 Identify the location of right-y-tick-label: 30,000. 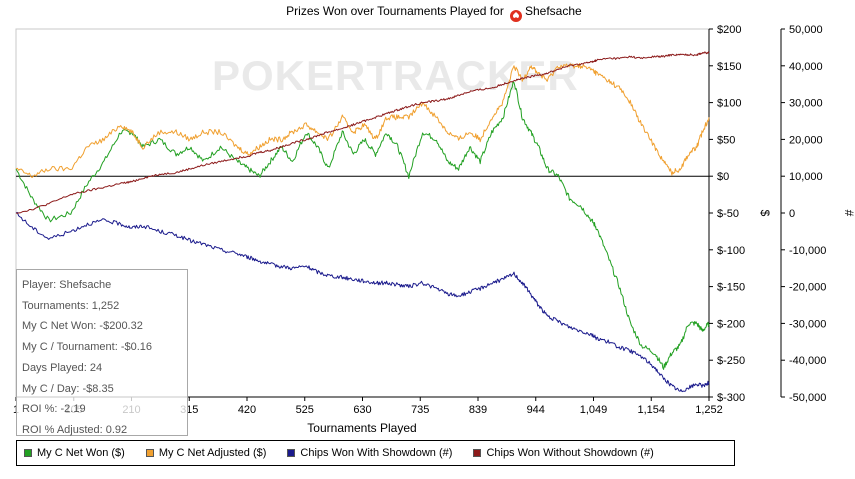
(806, 104).